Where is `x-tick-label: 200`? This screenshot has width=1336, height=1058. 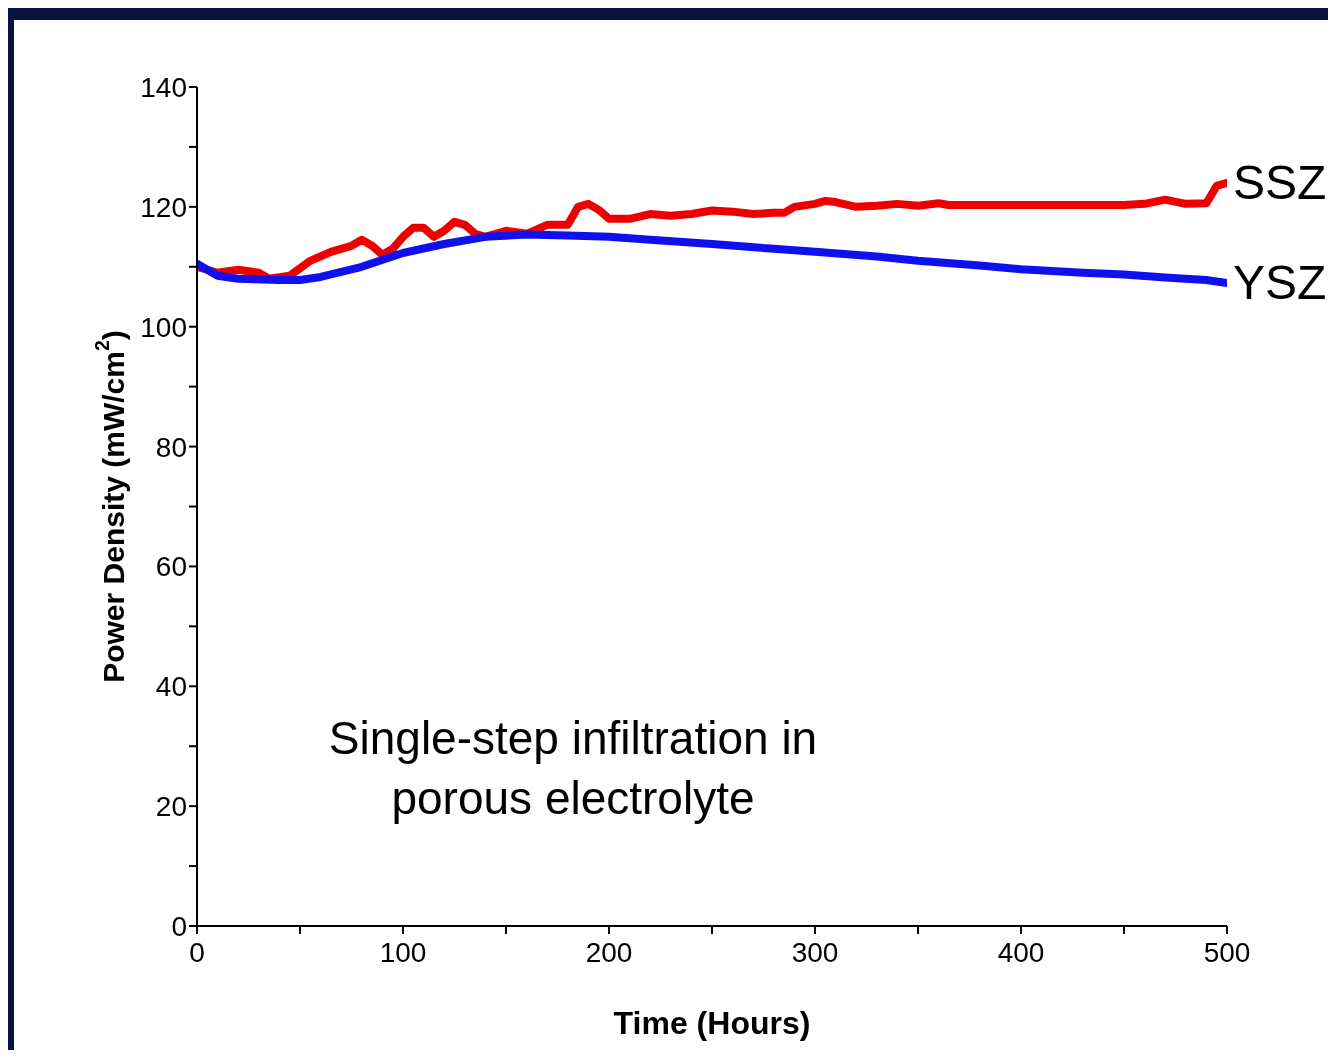 x-tick-label: 200 is located at coordinates (609, 952).